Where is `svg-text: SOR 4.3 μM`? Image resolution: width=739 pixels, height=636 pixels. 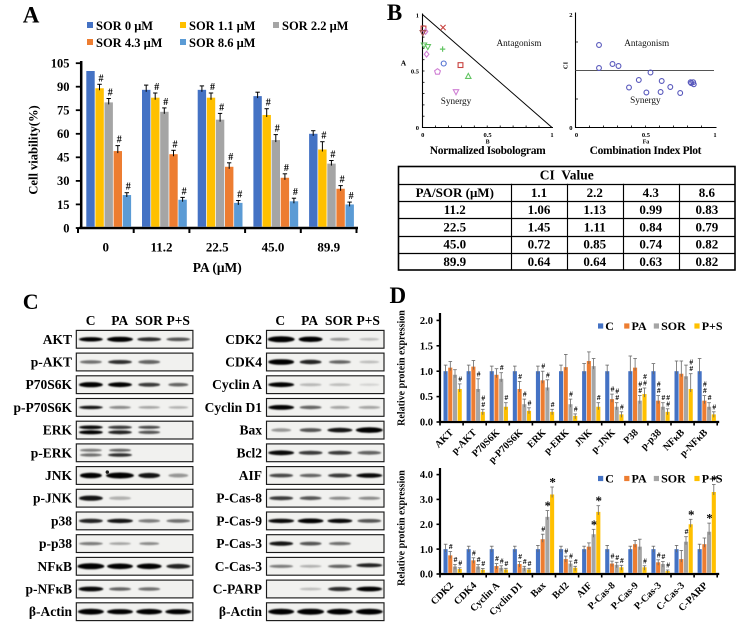
svg-text: SOR 4.3 μM is located at coordinates (129, 43).